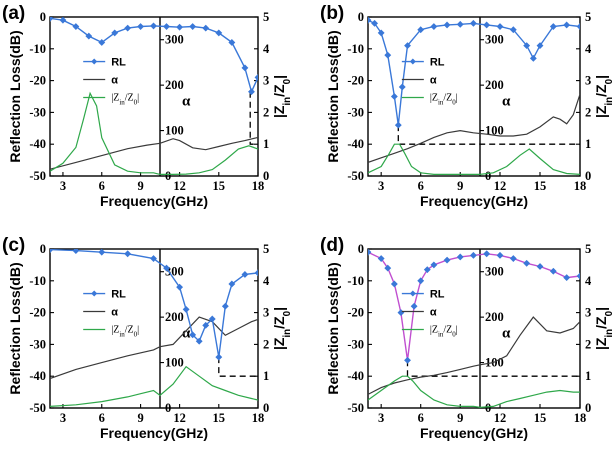 The image size is (614, 453). Describe the element at coordinates (174, 85) in the screenshot. I see `alpha-tick-label: 200` at that location.